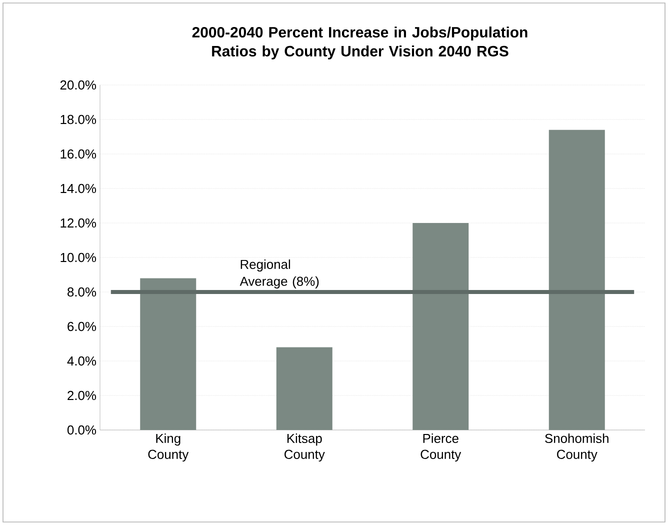 Image resolution: width=668 pixels, height=525 pixels. What do you see at coordinates (576, 448) in the screenshot?
I see `x-tick-label: Snohomish County` at bounding box center [576, 448].